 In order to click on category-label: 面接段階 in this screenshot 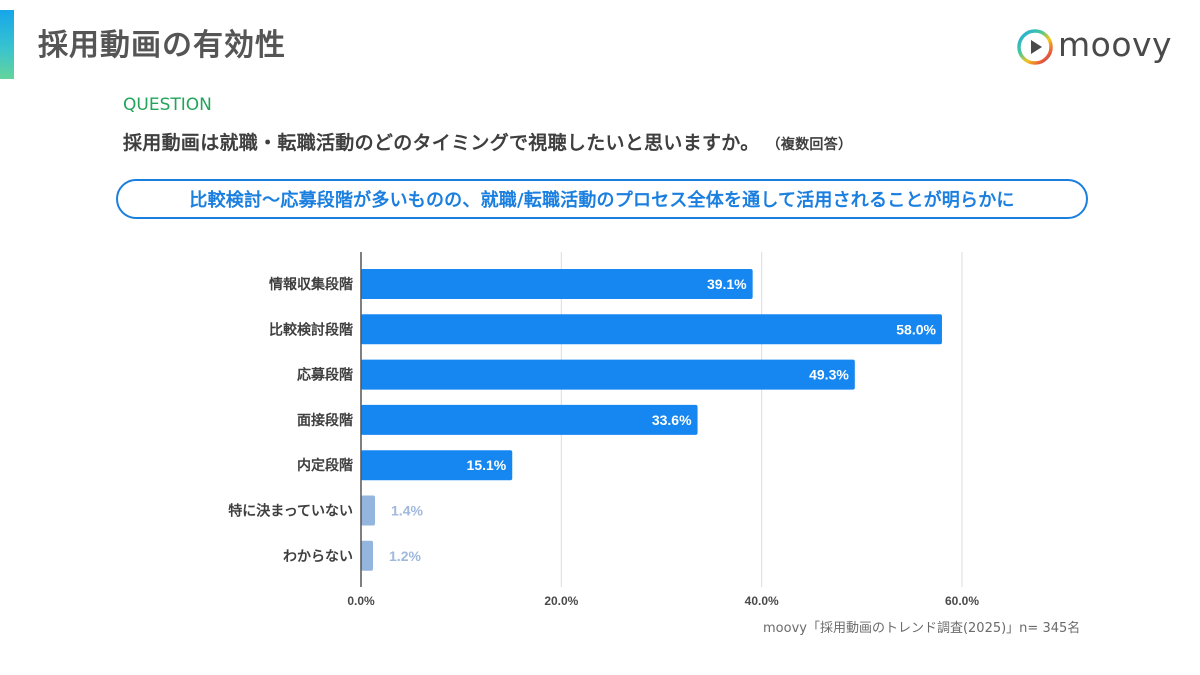, I will do `click(325, 420)`.